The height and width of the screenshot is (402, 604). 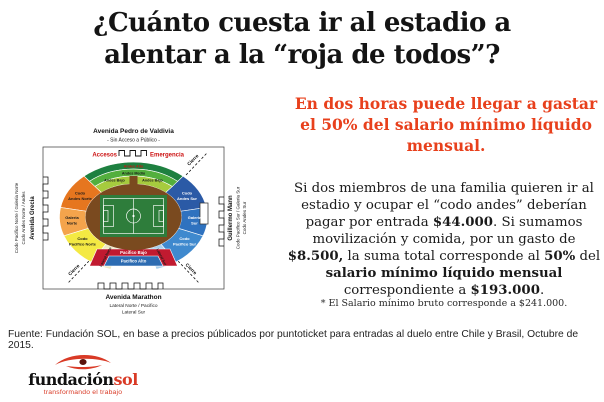 I want to click on section-pacifico-alto, so click(x=133, y=261).